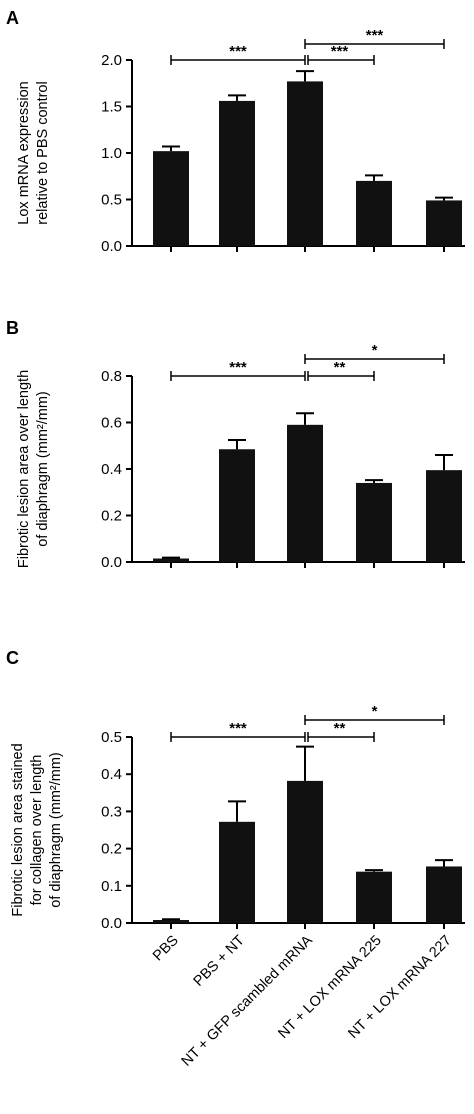 The height and width of the screenshot is (1114, 474). Describe the element at coordinates (18, 829) in the screenshot. I see `y-axis-label-line: Fibrotic lesion area stained` at that location.